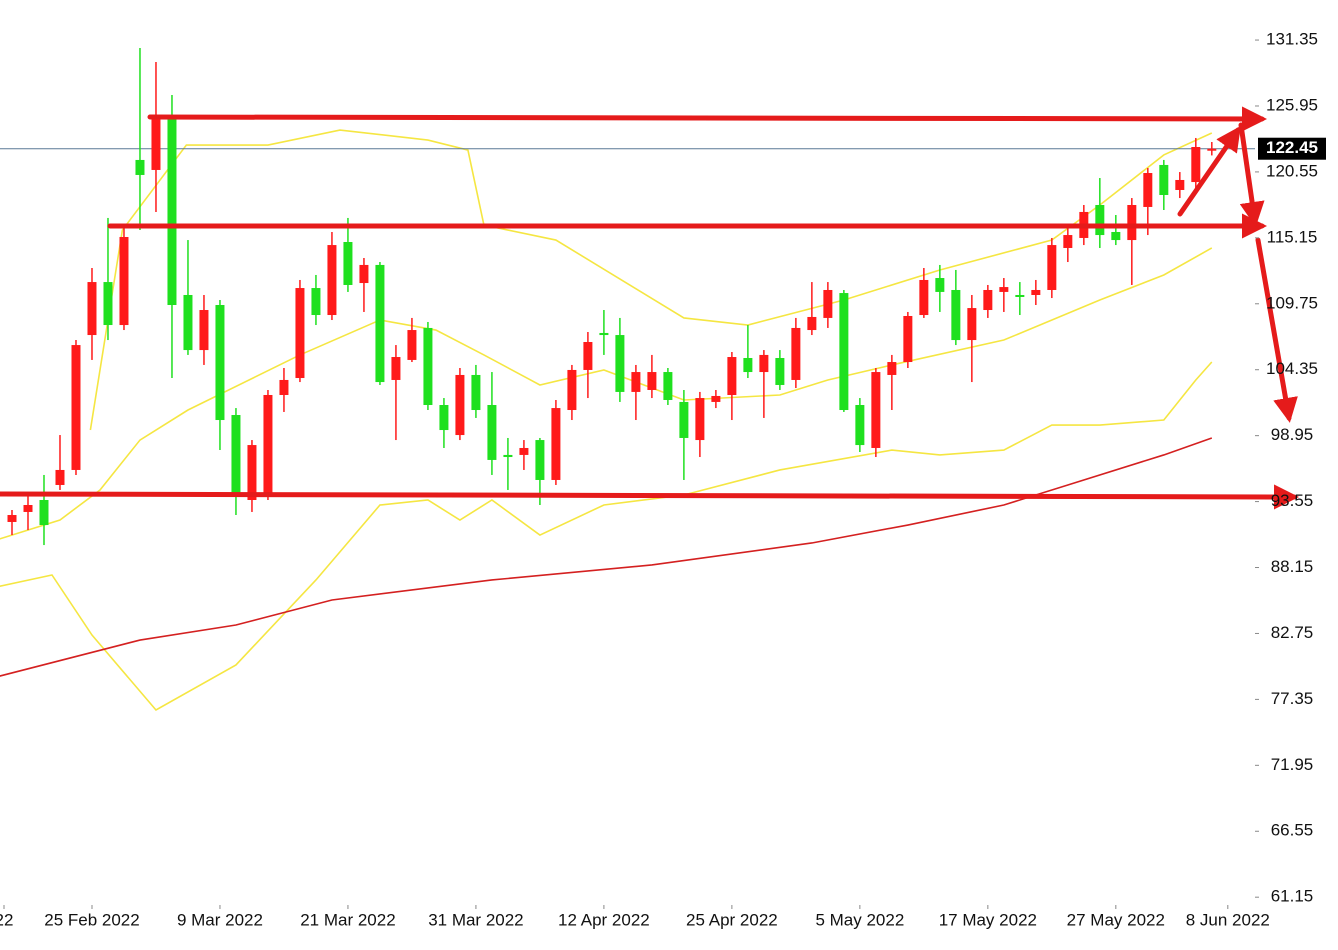  I want to click on x-tick-label: 12 Apr 2022, so click(604, 919).